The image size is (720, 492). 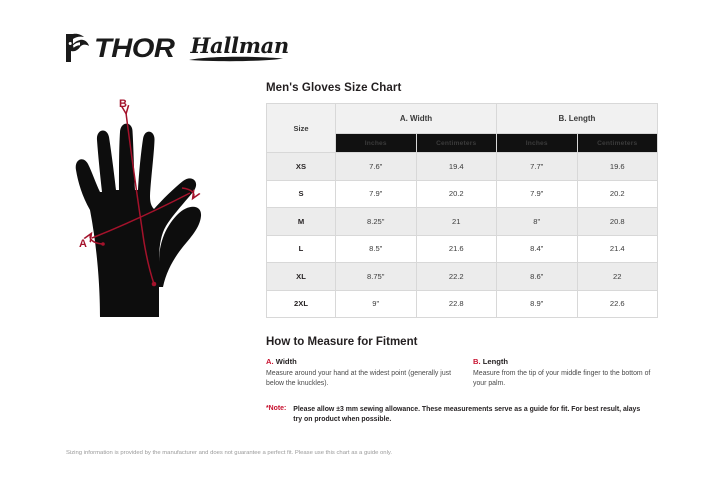 I want to click on measure-name-width: Width, so click(x=286, y=361).